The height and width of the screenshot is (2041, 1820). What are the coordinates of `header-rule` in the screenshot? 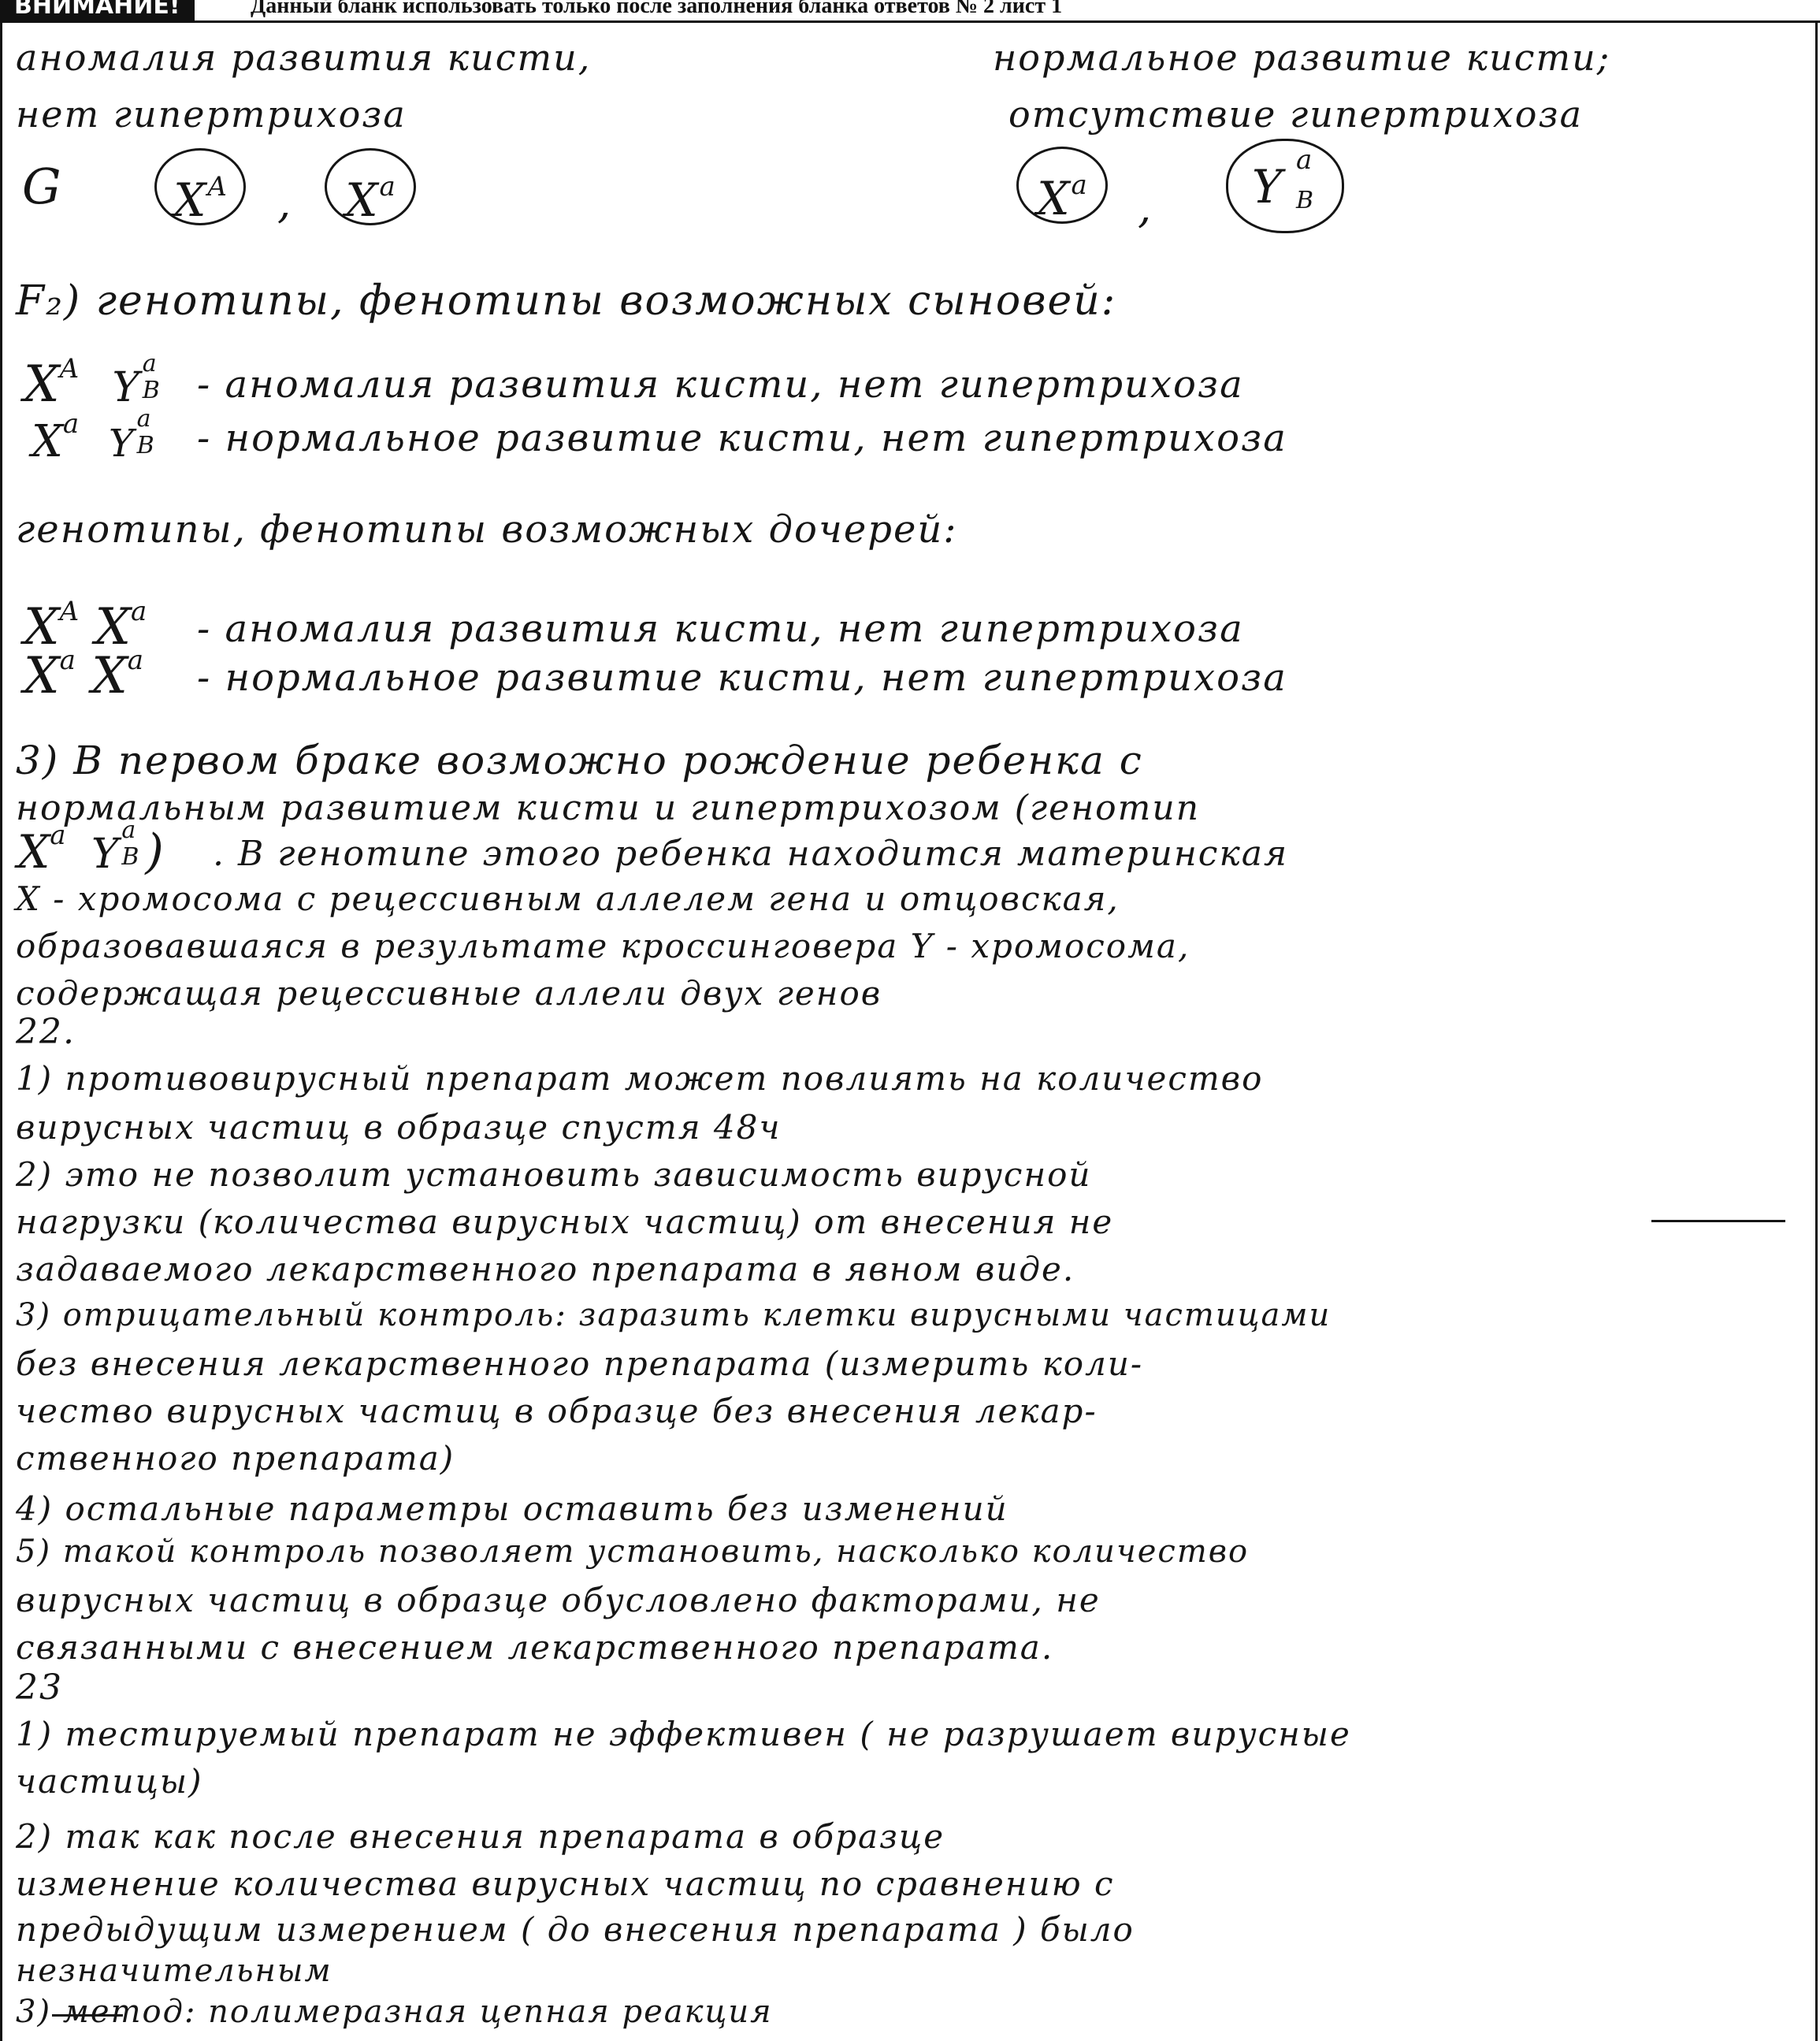 It's located at (910, 22).